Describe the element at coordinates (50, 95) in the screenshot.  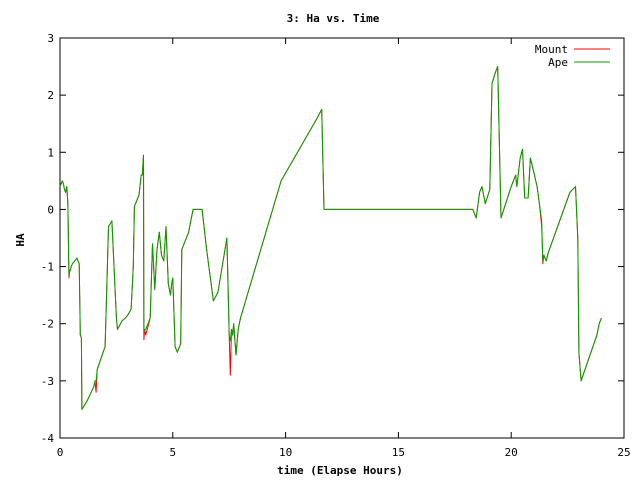
I see `y-tick-label: 2` at that location.